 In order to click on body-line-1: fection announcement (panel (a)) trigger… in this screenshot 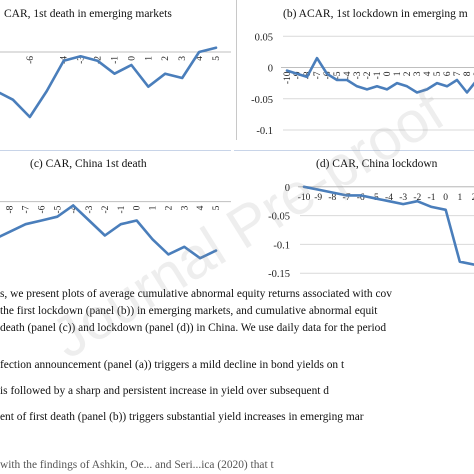, I will do `click(172, 365)`.